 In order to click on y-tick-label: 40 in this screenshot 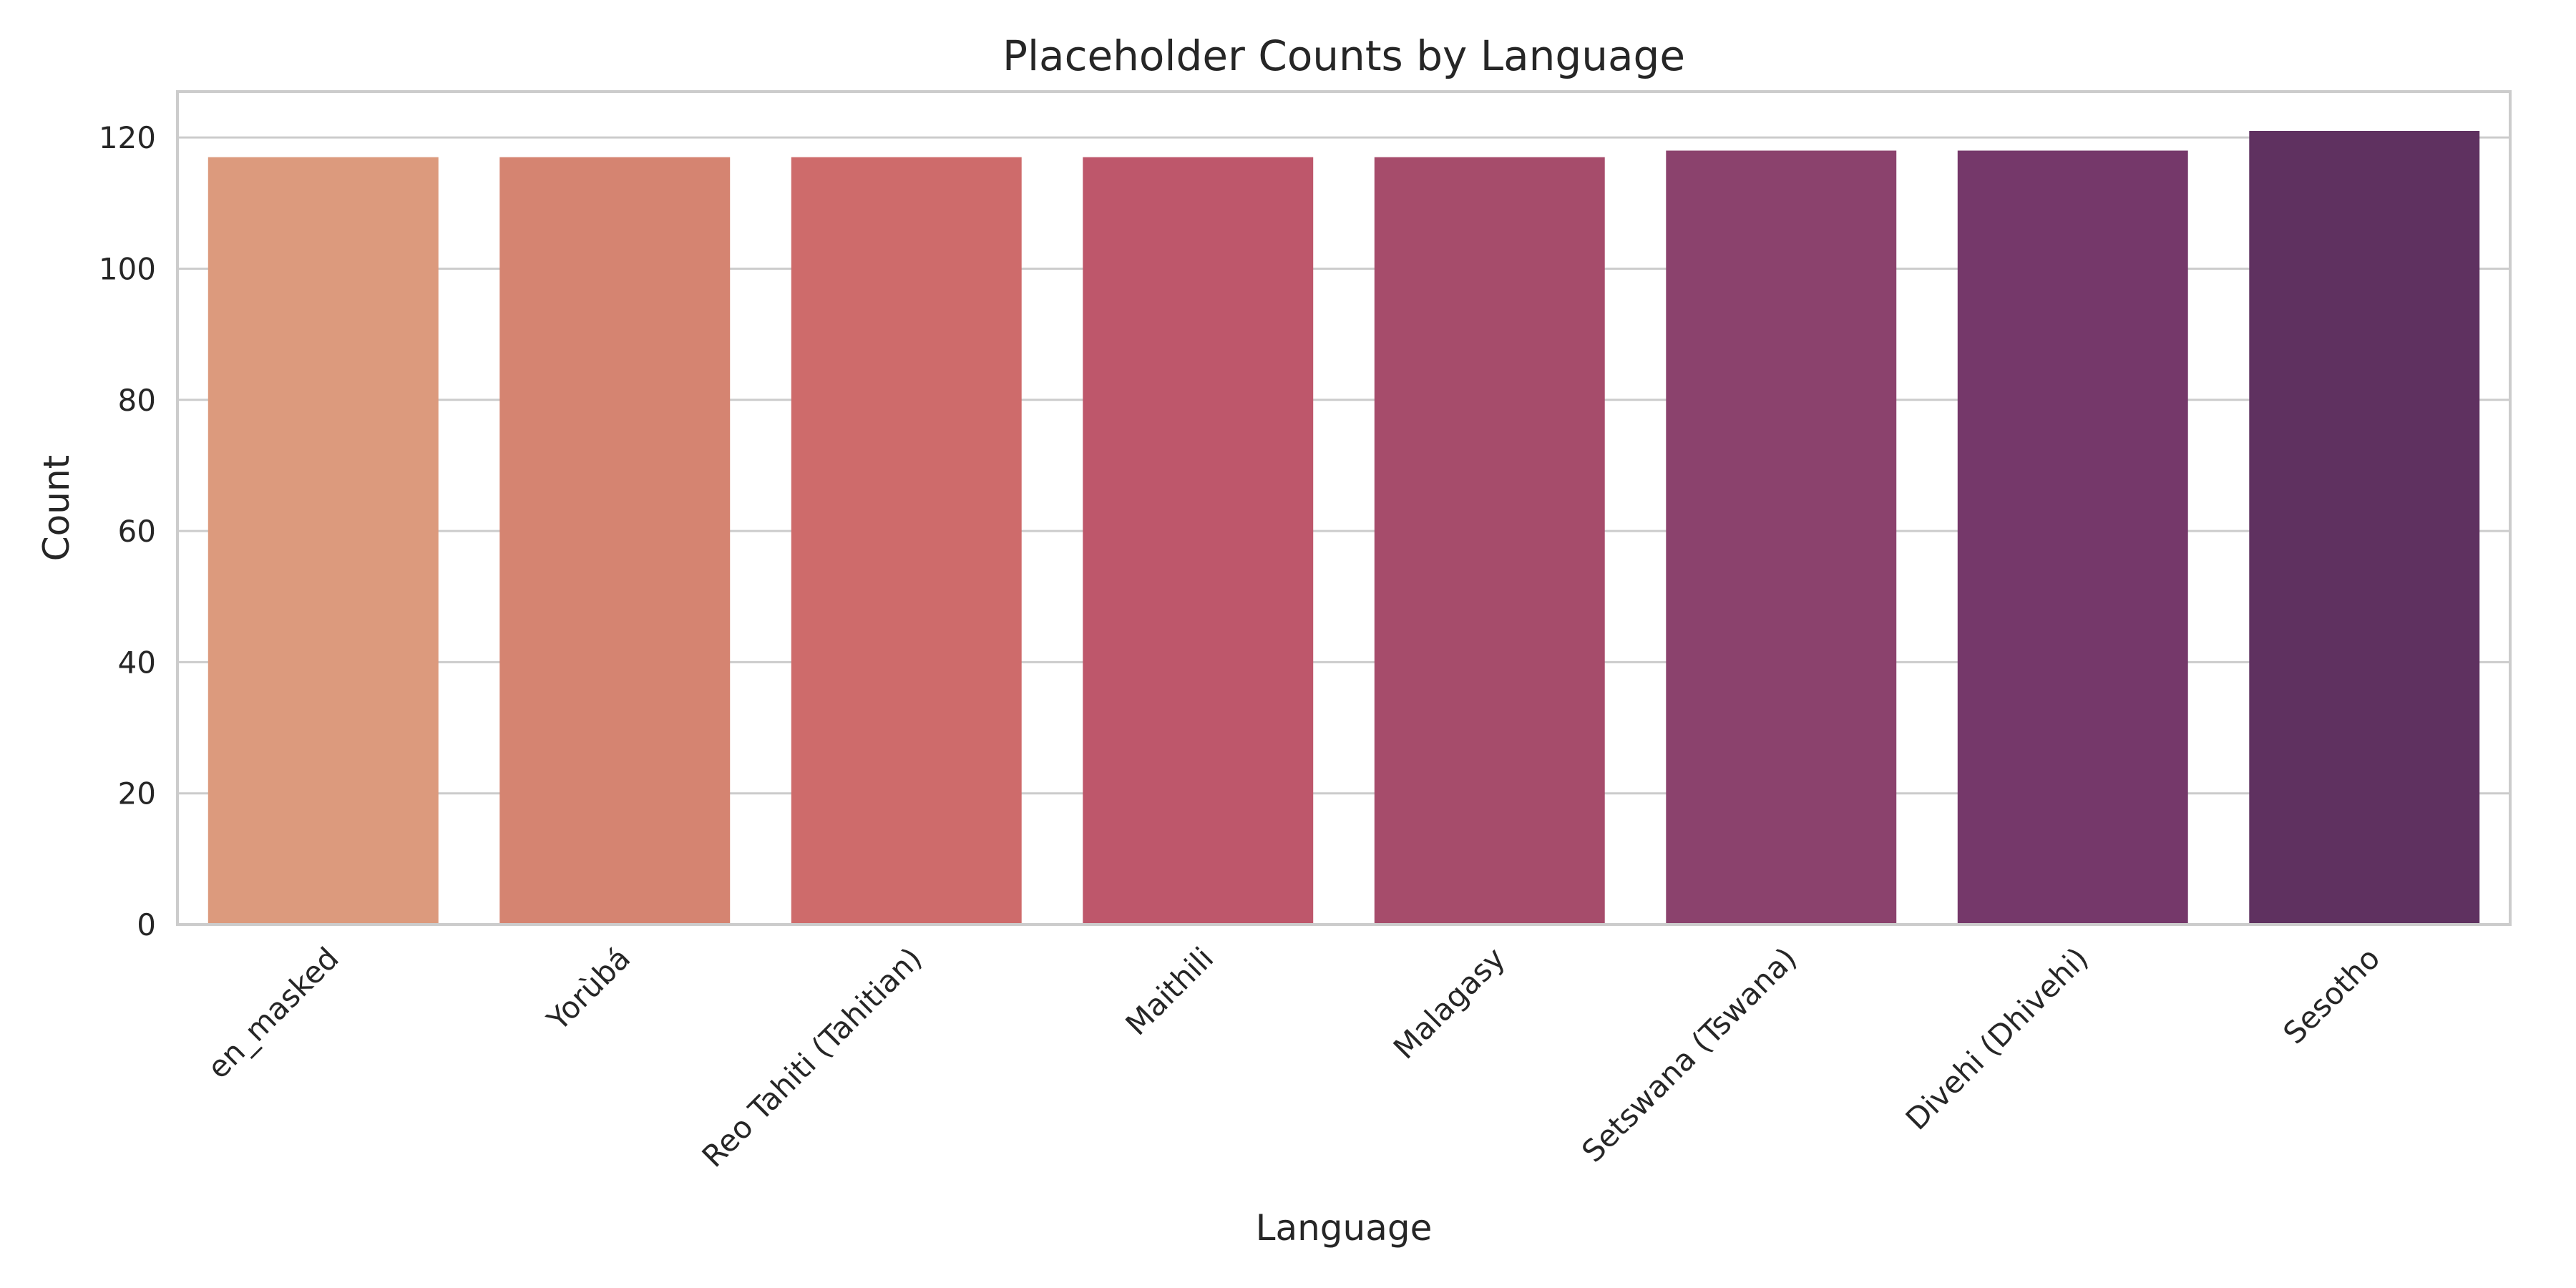, I will do `click(137, 662)`.